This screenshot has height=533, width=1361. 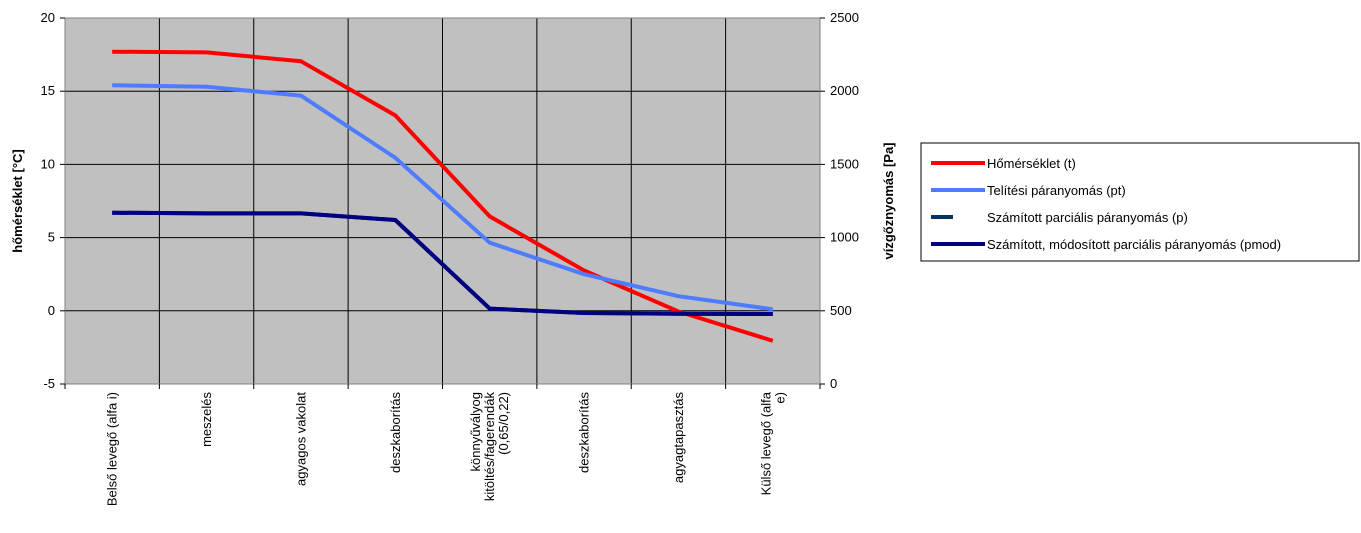 What do you see at coordinates (844, 163) in the screenshot?
I see `y2-tick-label: 1500` at bounding box center [844, 163].